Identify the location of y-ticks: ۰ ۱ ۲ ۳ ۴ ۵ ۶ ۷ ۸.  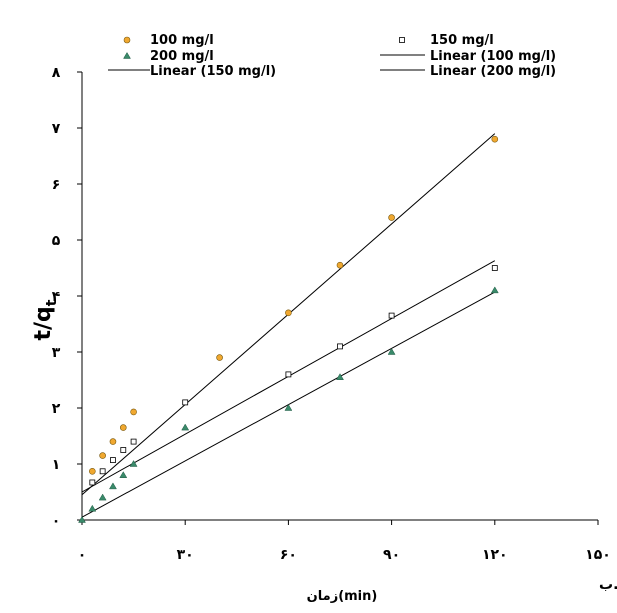
(67, 297).